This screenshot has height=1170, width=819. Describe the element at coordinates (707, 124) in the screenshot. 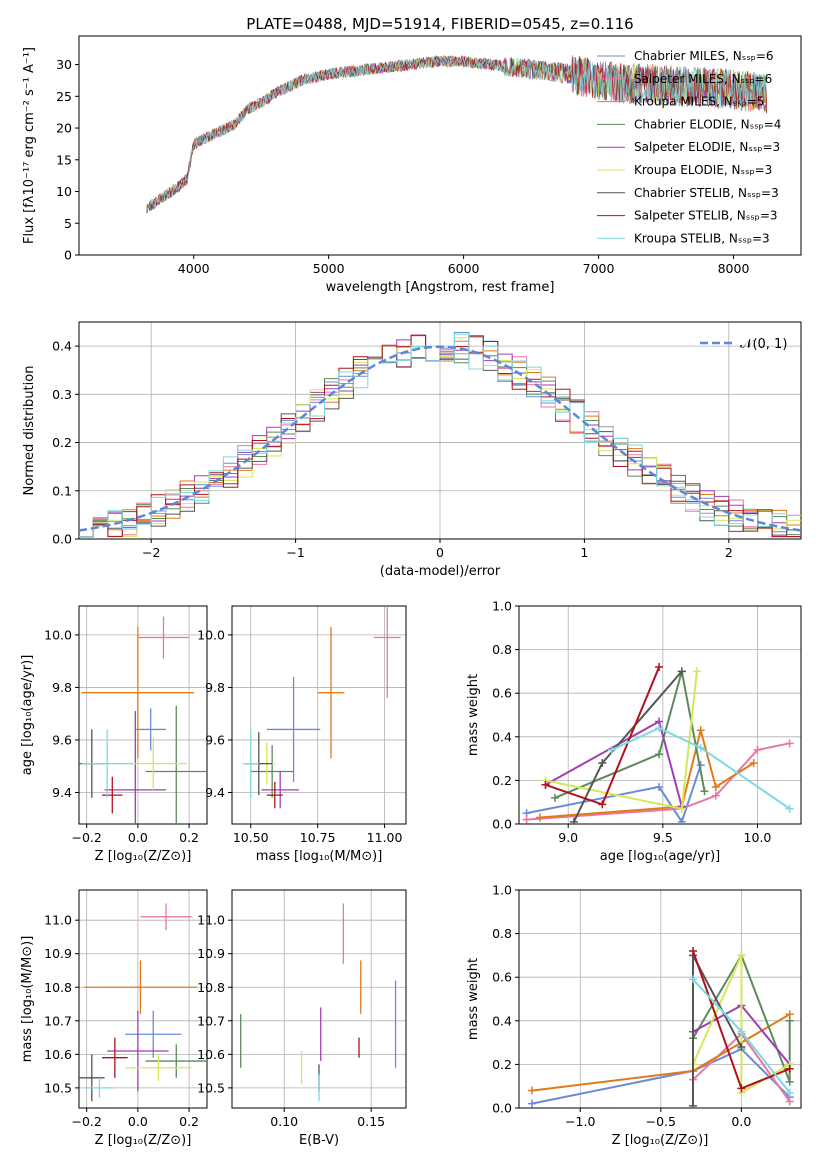

I see `legend-label: Chabrier ELODIE, Nₛₛₚ=4` at that location.